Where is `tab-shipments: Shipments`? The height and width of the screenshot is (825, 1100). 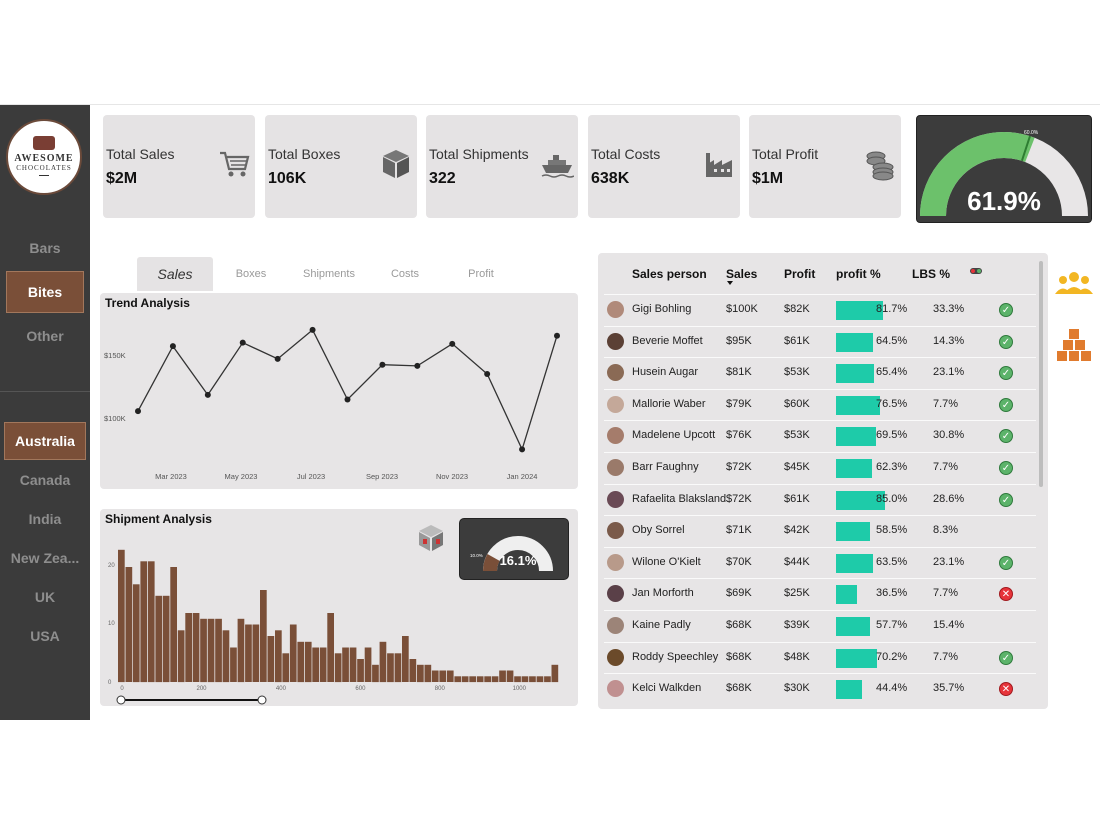 tab-shipments: Shipments is located at coordinates (329, 274).